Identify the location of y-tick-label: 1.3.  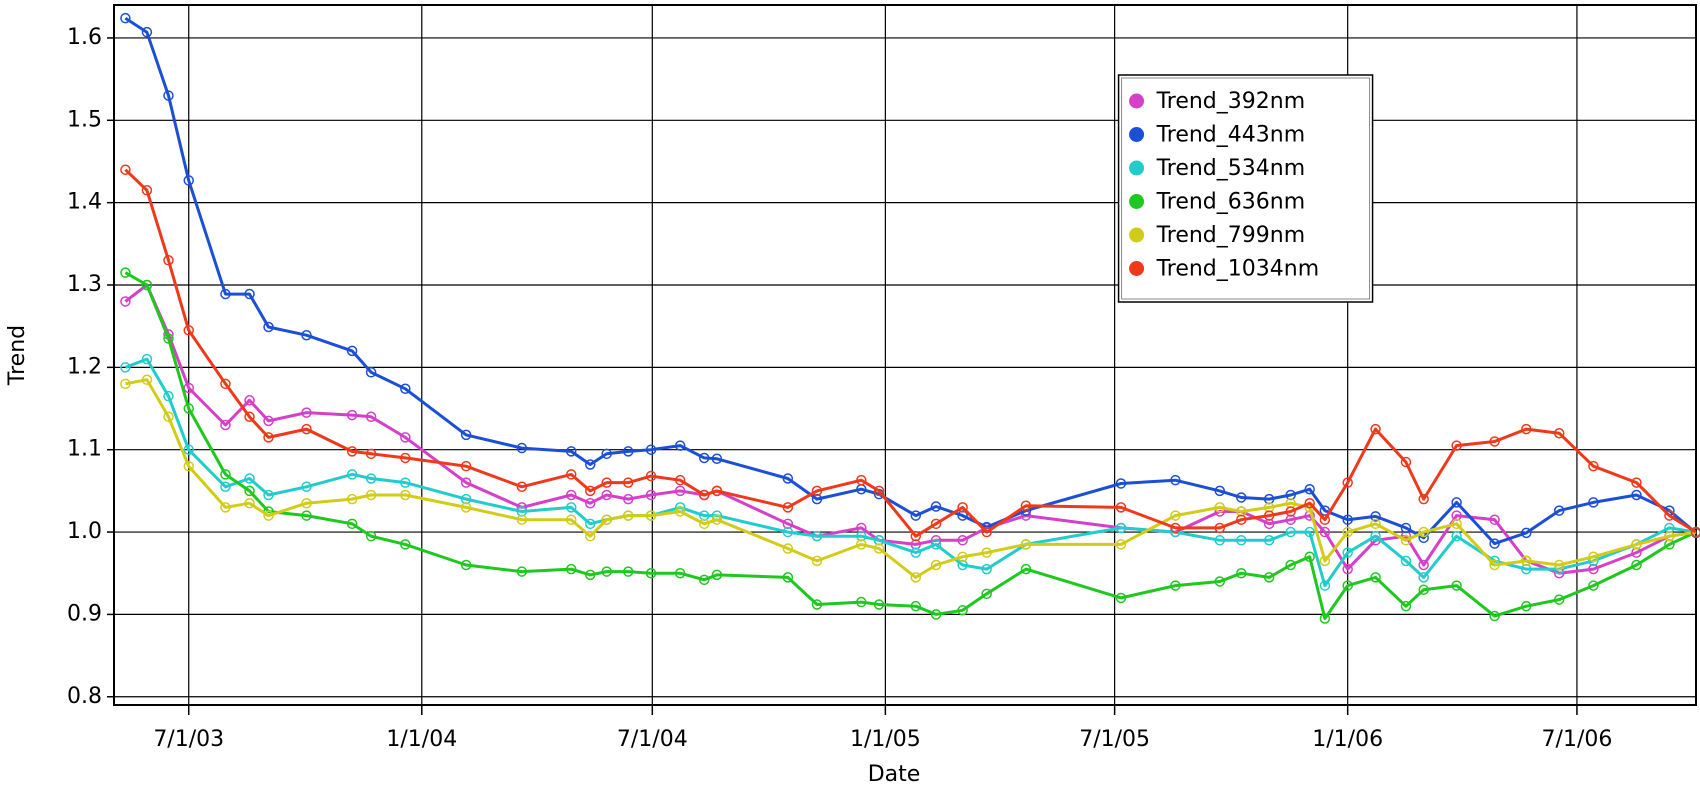
(84, 284).